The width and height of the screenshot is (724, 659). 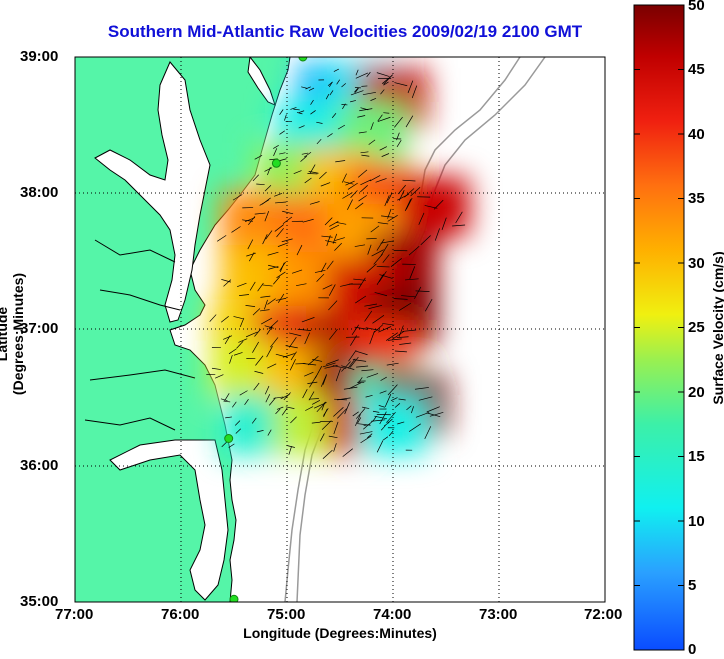 I want to click on colorbar-tick-label: 30, so click(x=696, y=263).